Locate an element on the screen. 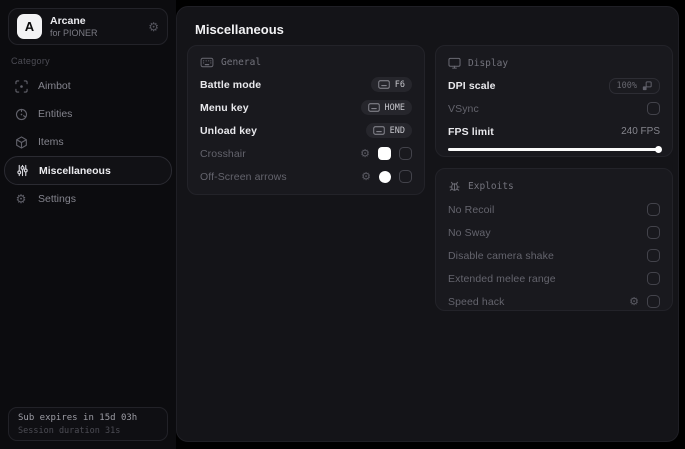 The height and width of the screenshot is (449, 685). disable-camera-shake-row: Disable camera shake is located at coordinates (554, 255).